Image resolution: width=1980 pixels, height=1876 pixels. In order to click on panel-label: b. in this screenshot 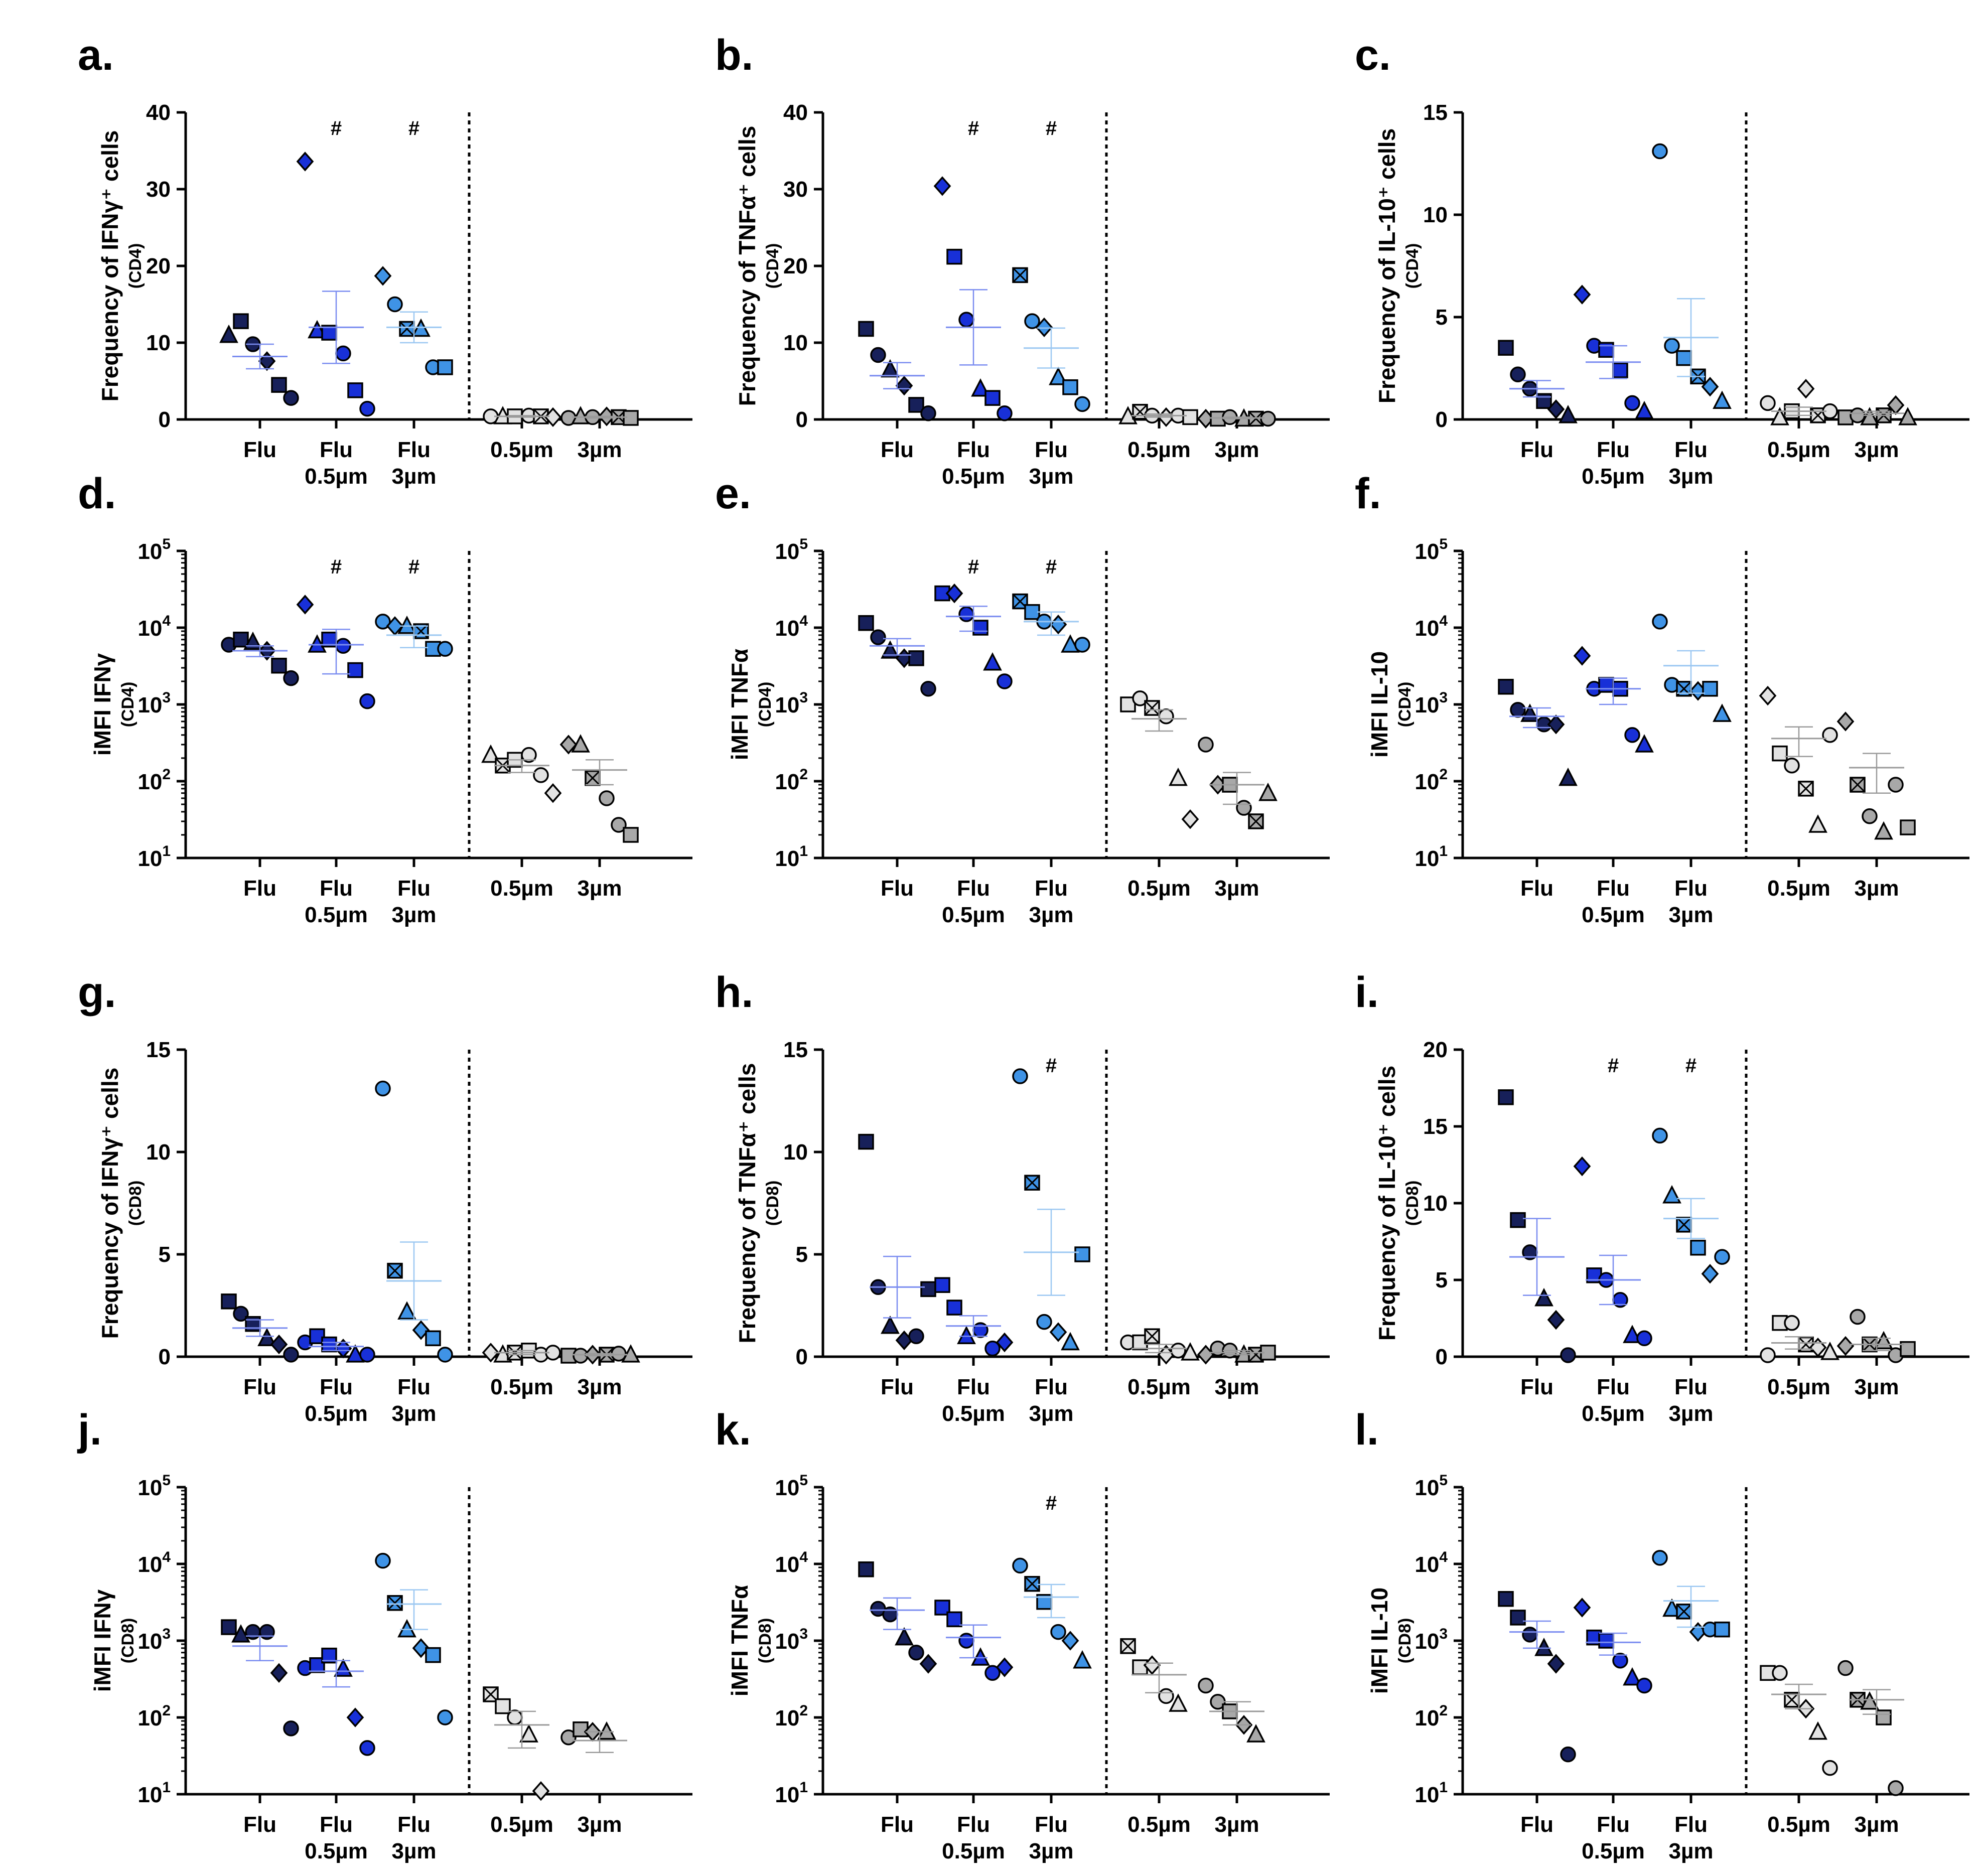, I will do `click(734, 55)`.